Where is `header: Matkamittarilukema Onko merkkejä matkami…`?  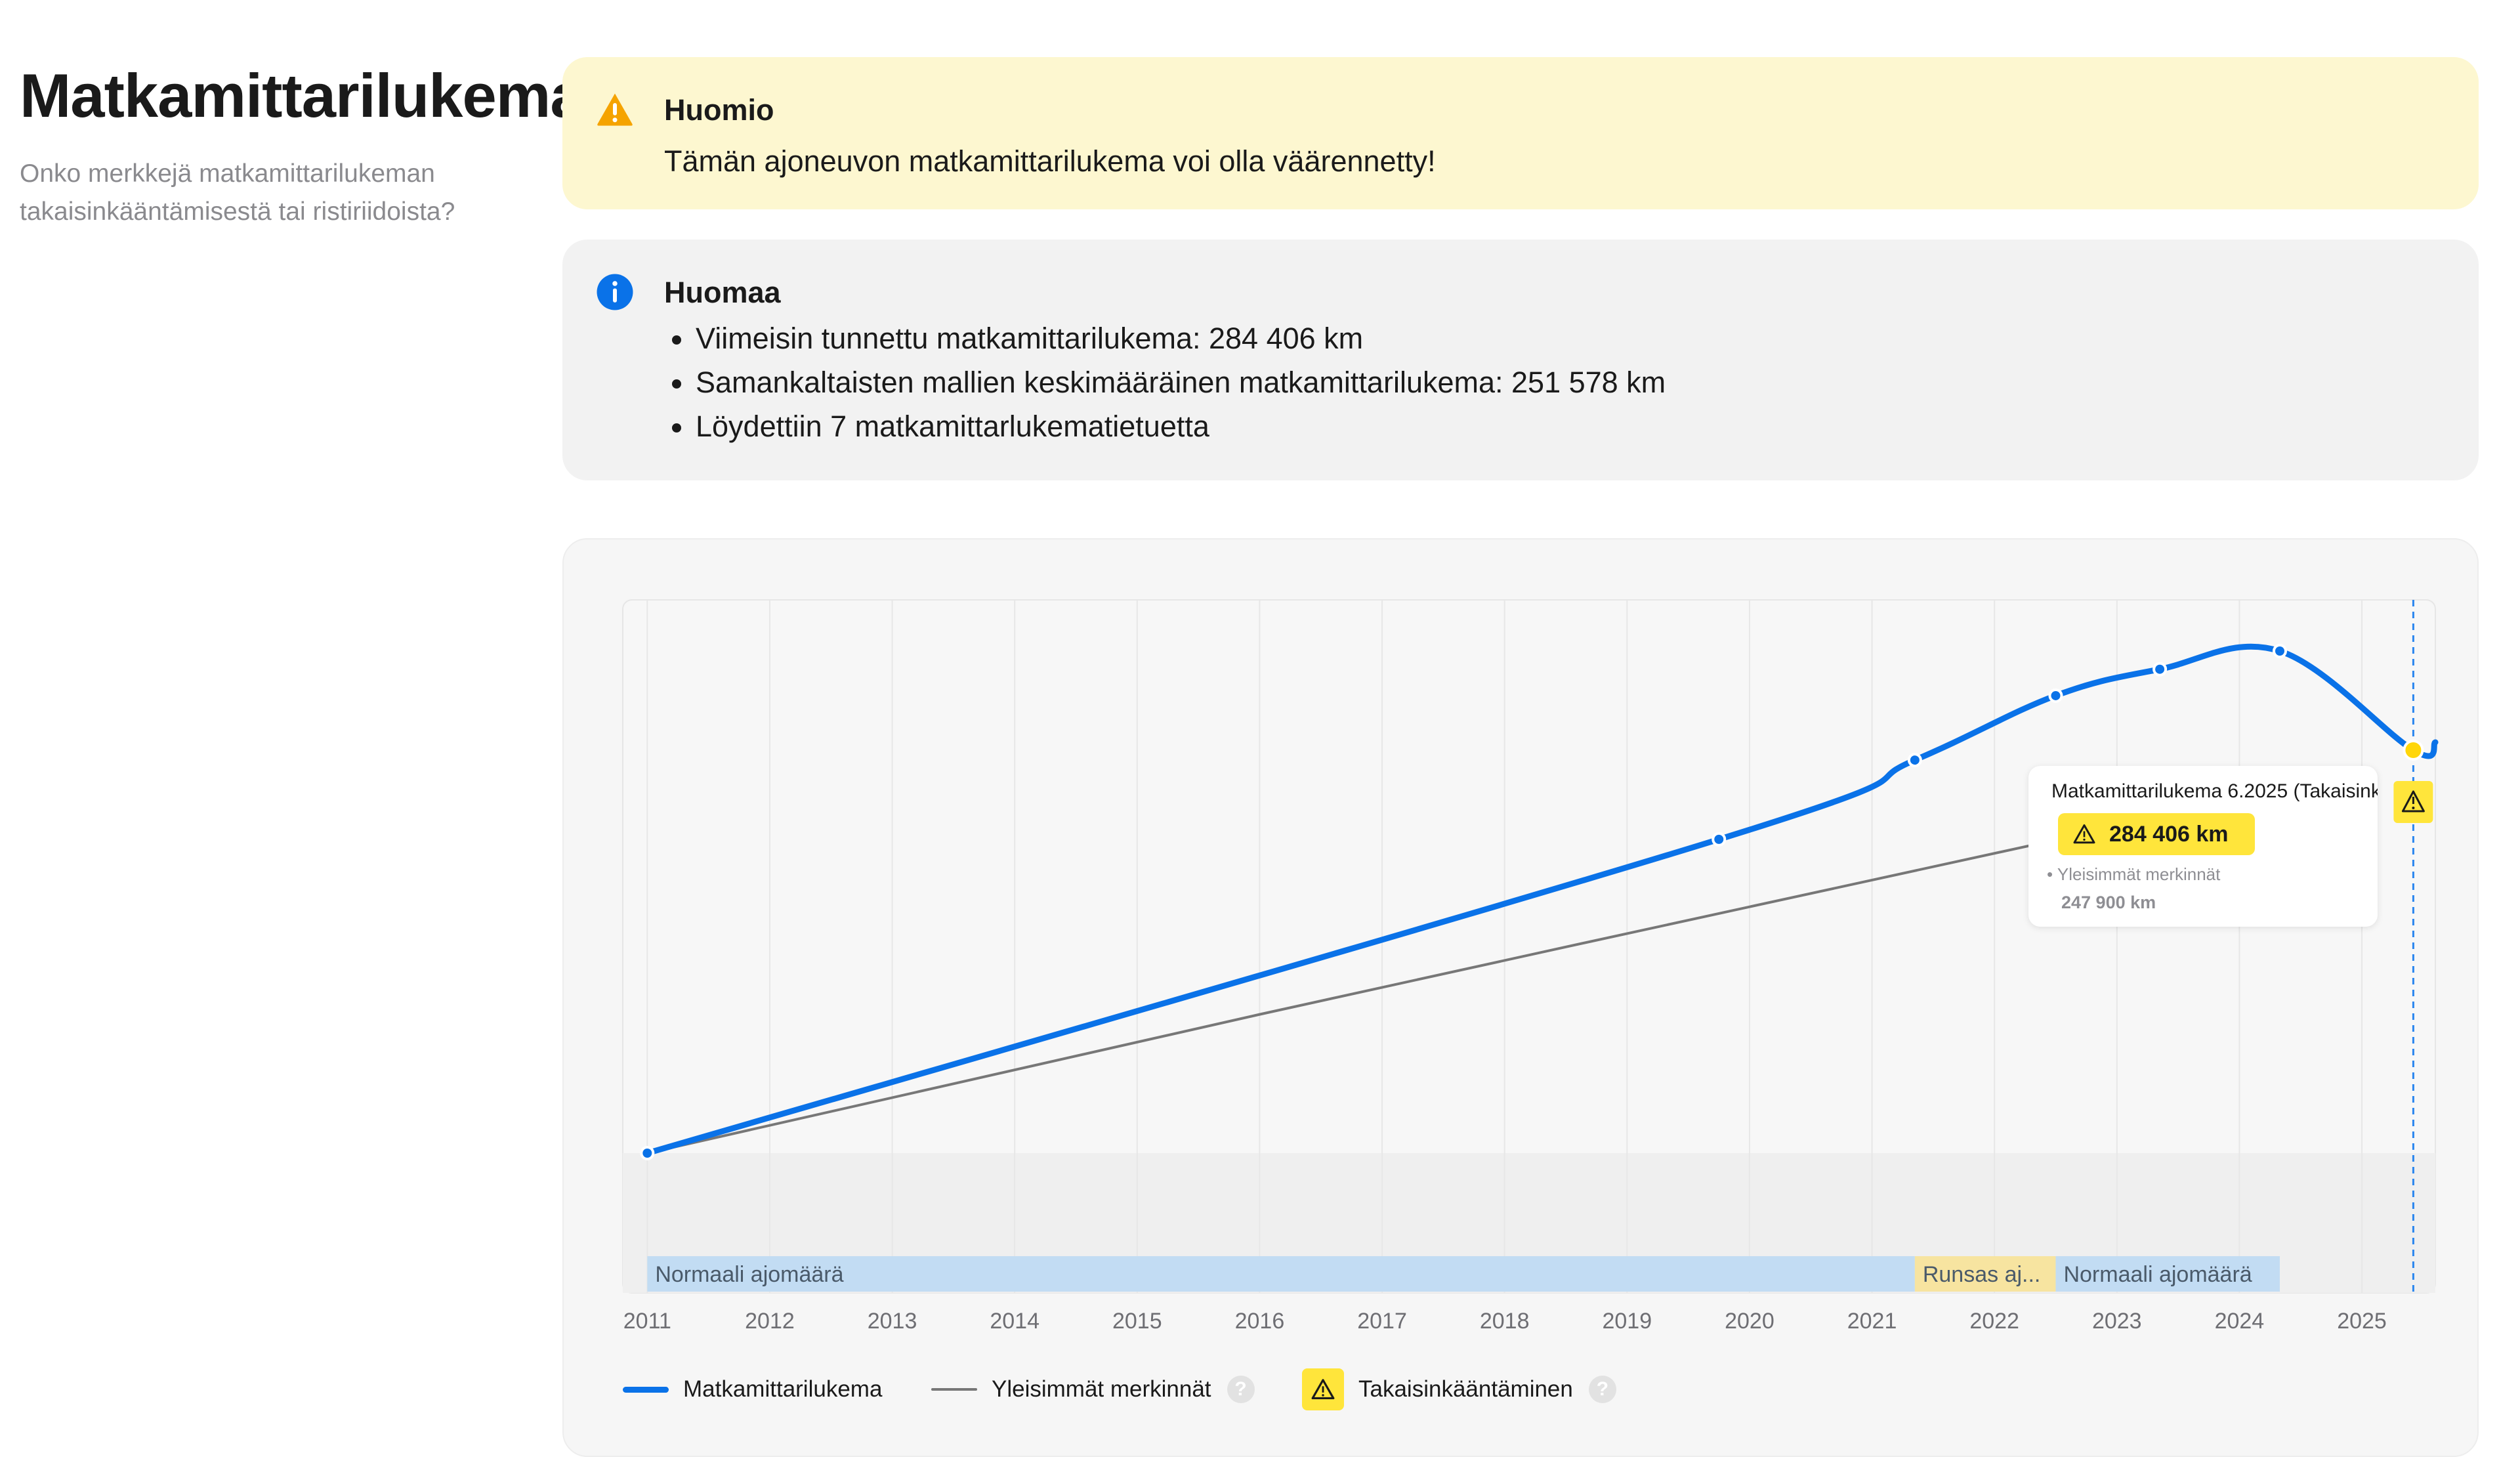 header: Matkamittarilukema Onko merkkejä matkami… is located at coordinates (302, 145).